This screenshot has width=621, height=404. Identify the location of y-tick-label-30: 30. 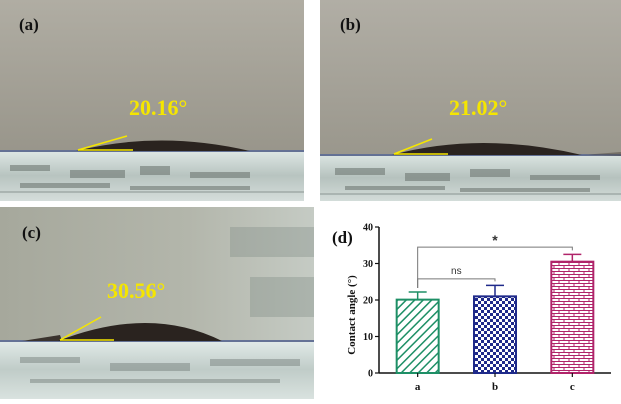
(368, 264).